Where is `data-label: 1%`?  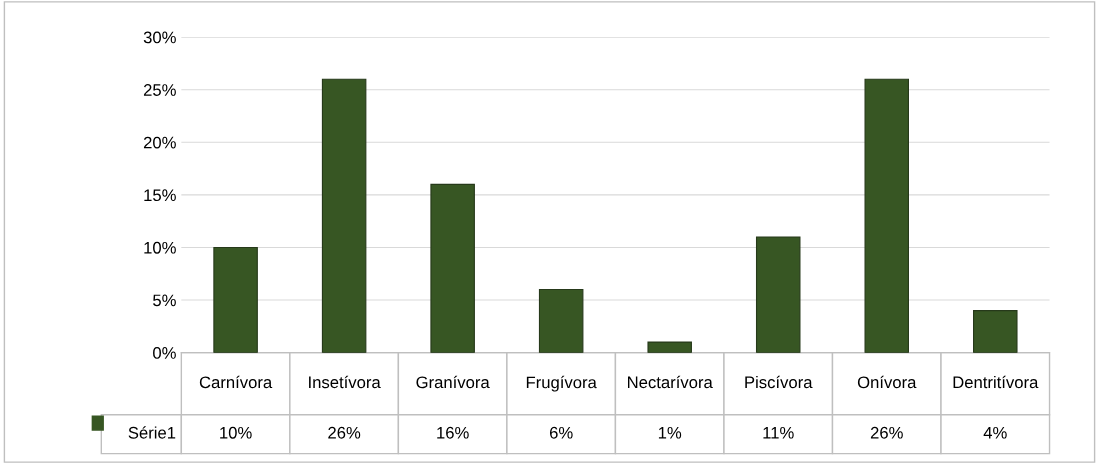
data-label: 1% is located at coordinates (670, 432).